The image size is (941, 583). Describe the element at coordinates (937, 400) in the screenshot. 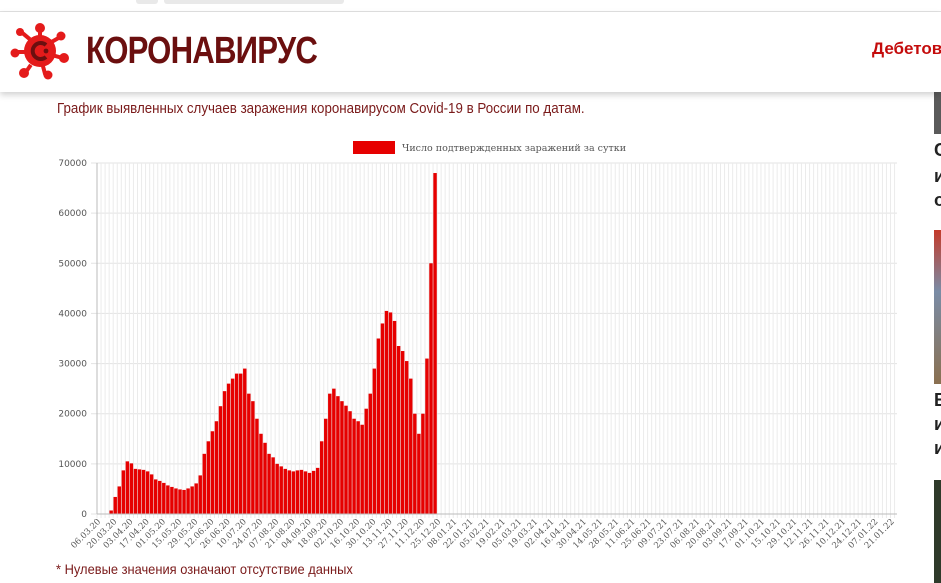

I see `sidebar-letter: В` at that location.